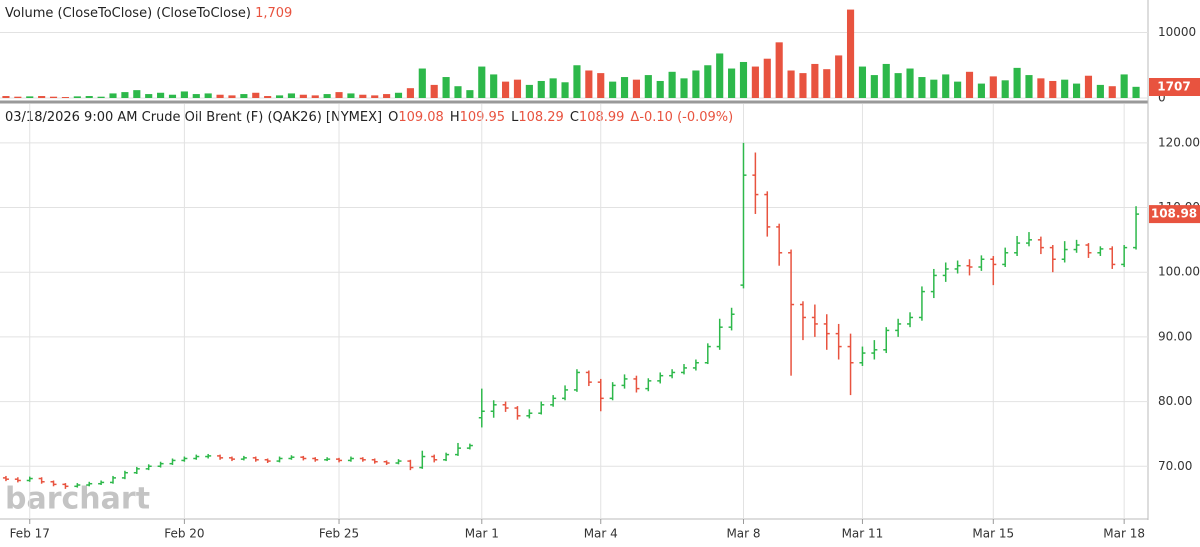  I want to click on volume-last-badge: 1707, so click(1173, 87).